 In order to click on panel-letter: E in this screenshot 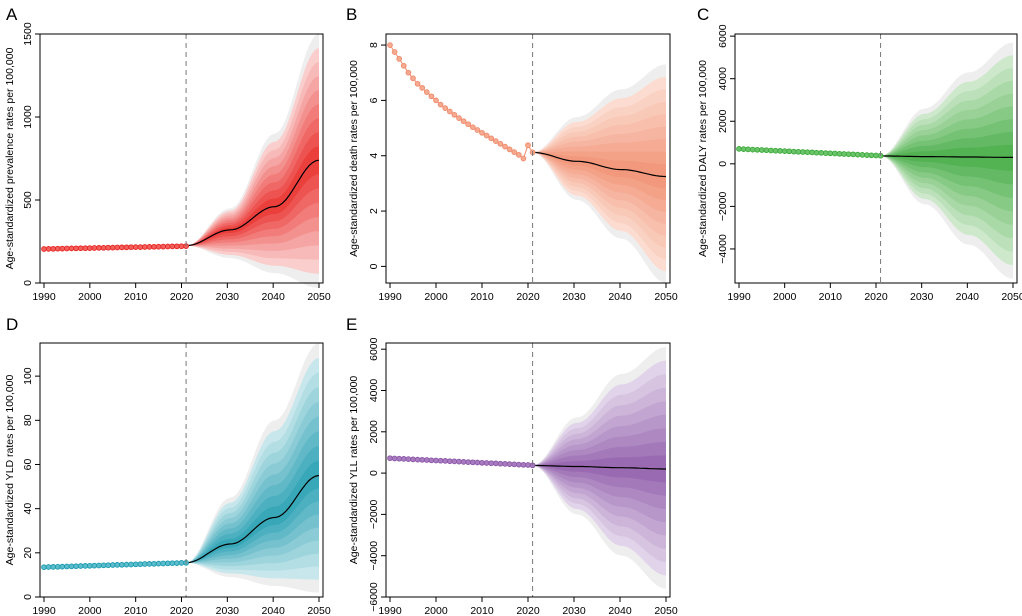, I will do `click(351, 324)`.